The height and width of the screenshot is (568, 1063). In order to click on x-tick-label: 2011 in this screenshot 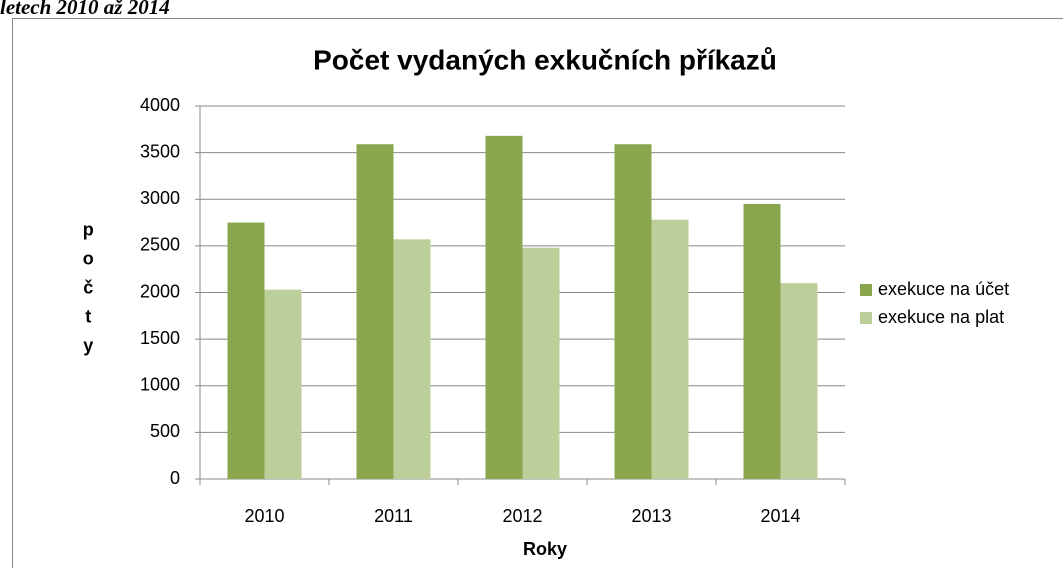, I will do `click(393, 516)`.